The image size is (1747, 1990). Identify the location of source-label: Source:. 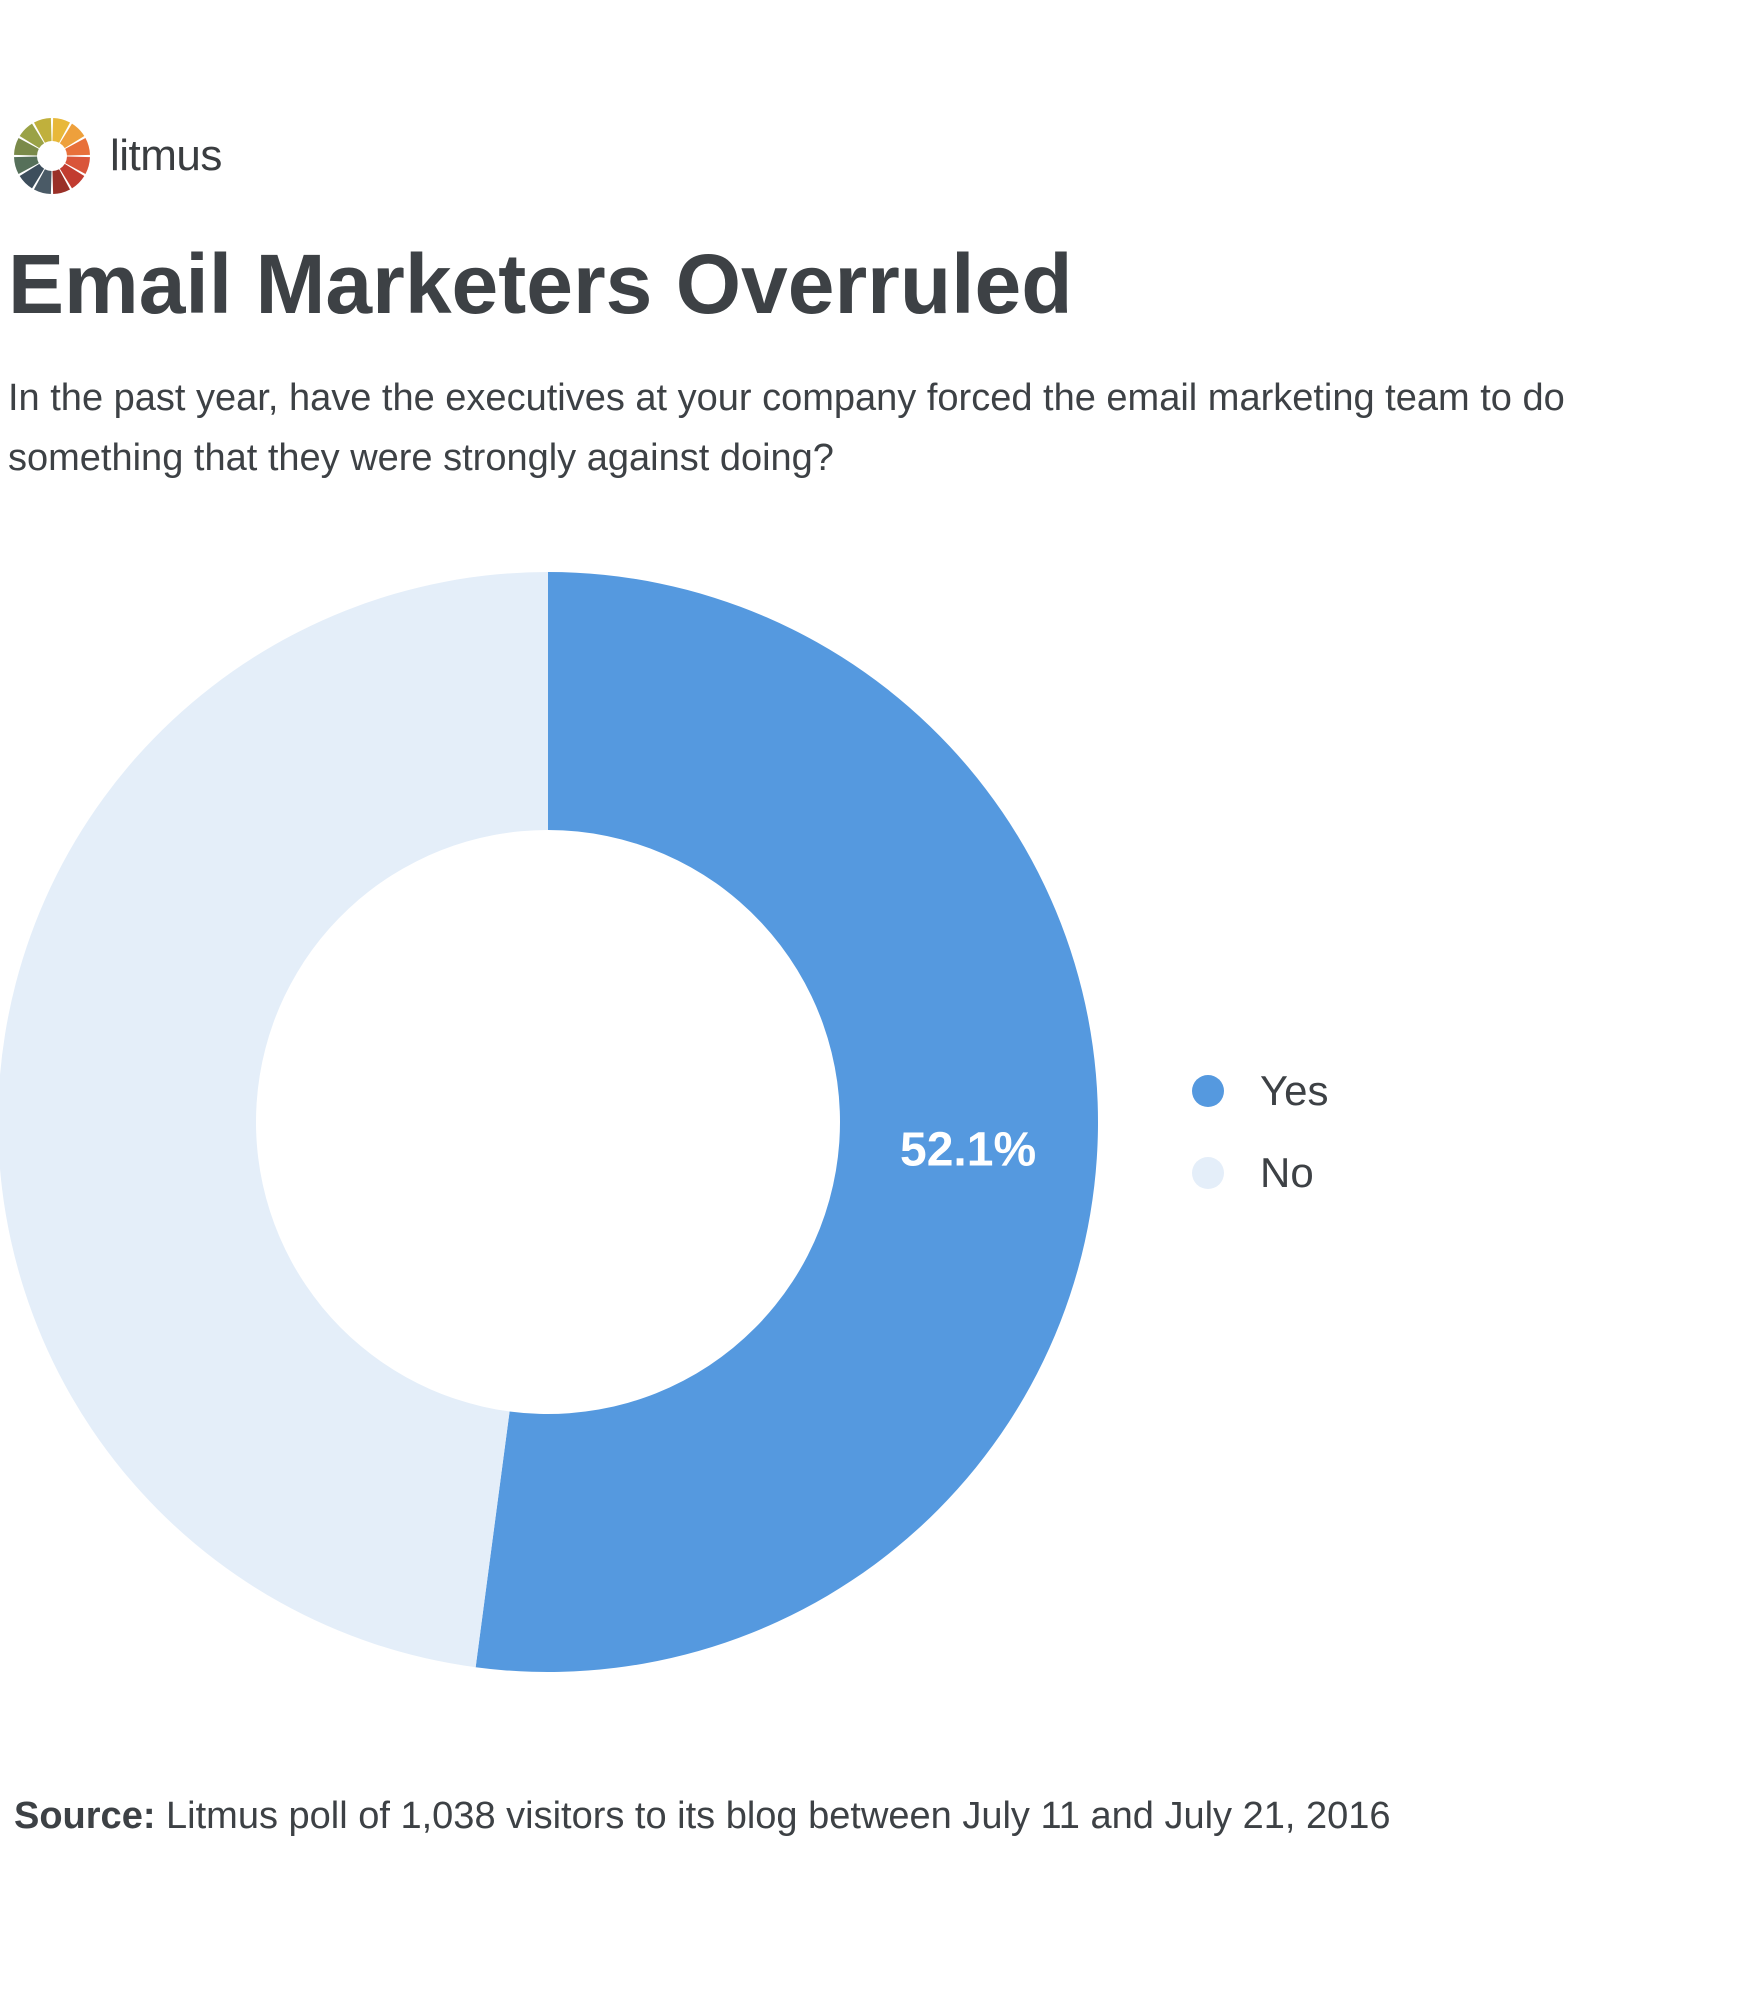
(85, 1816).